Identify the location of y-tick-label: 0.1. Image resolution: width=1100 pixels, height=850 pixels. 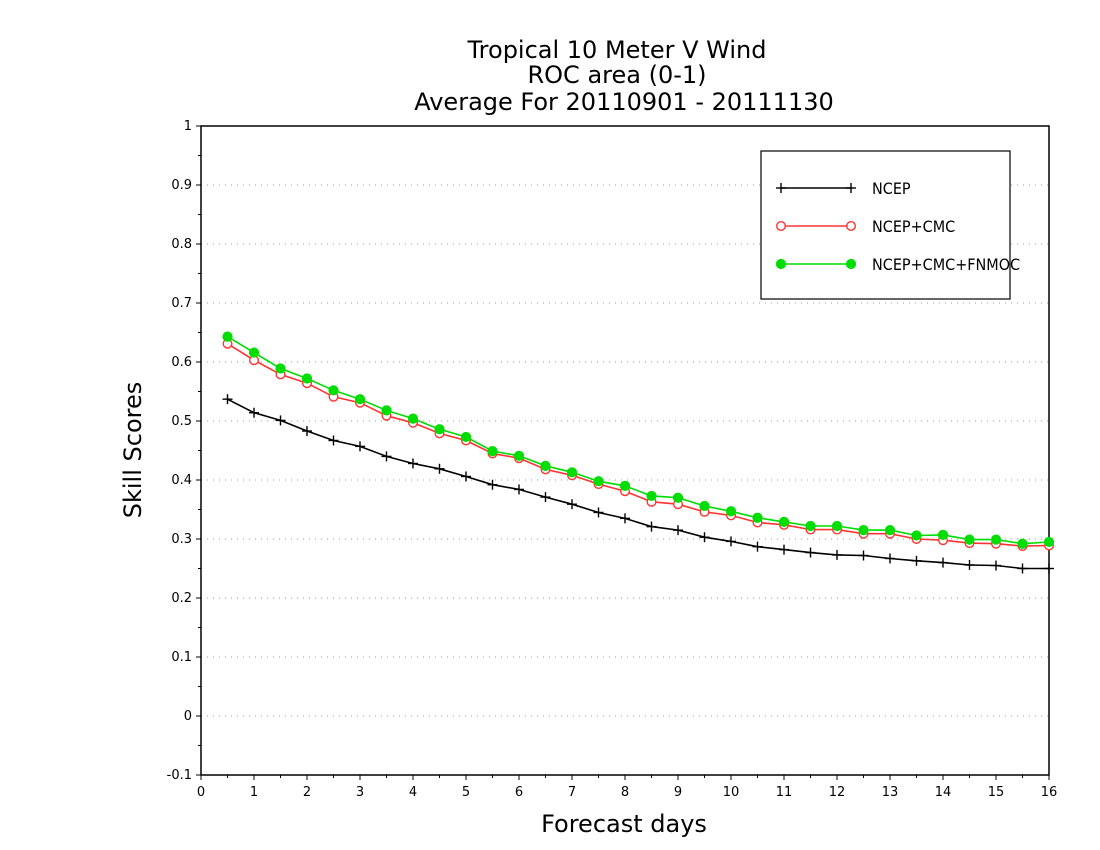
(181, 657).